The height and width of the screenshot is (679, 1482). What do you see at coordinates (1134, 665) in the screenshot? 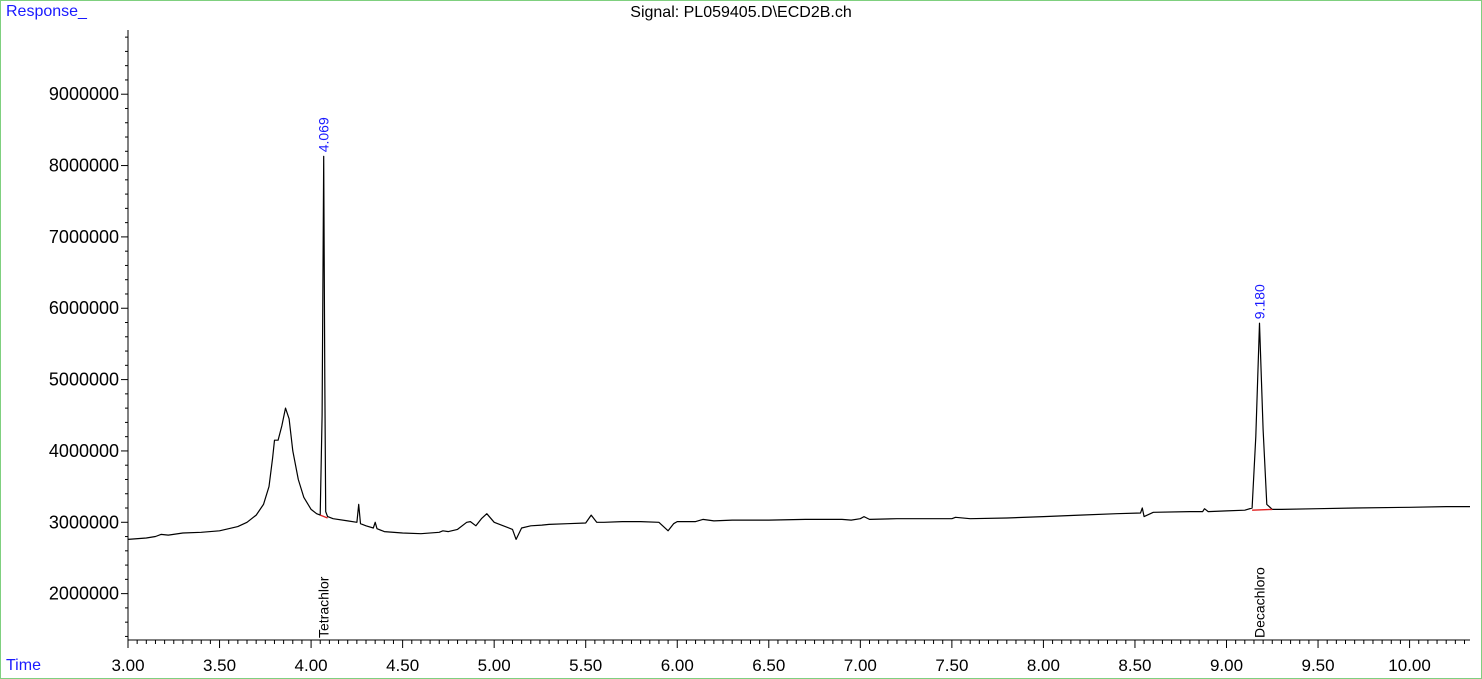
I see `x-tick-label: 8.50` at bounding box center [1134, 665].